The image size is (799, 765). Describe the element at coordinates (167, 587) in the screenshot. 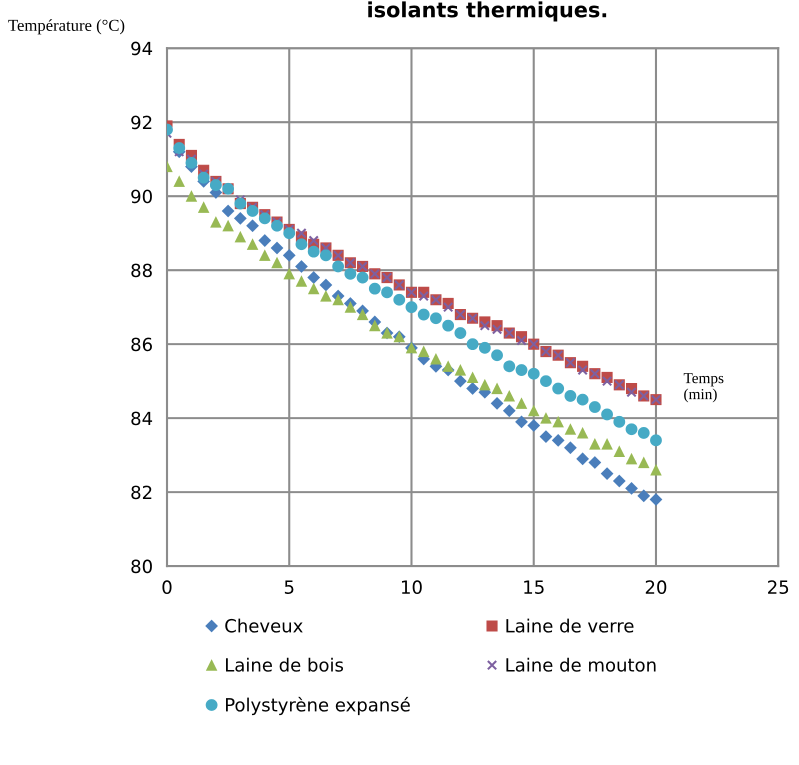

I see `x-tick-label: 0` at that location.